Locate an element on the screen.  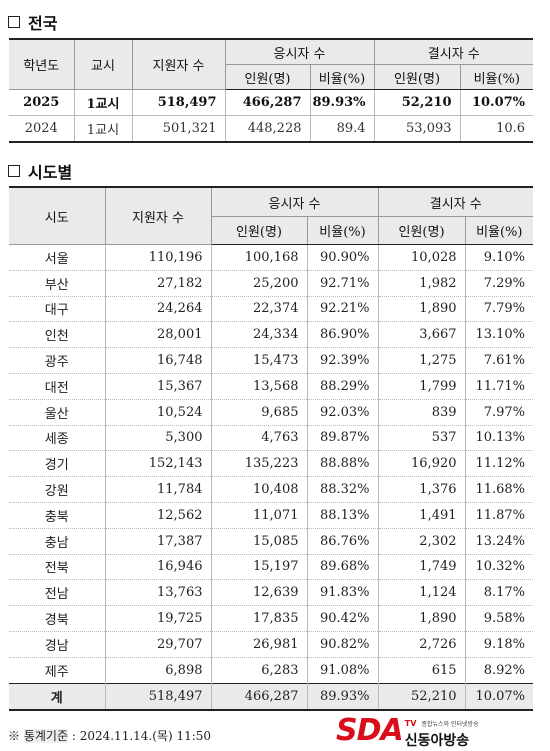
header-taker-count: 인원(명) is located at coordinates (267, 77).